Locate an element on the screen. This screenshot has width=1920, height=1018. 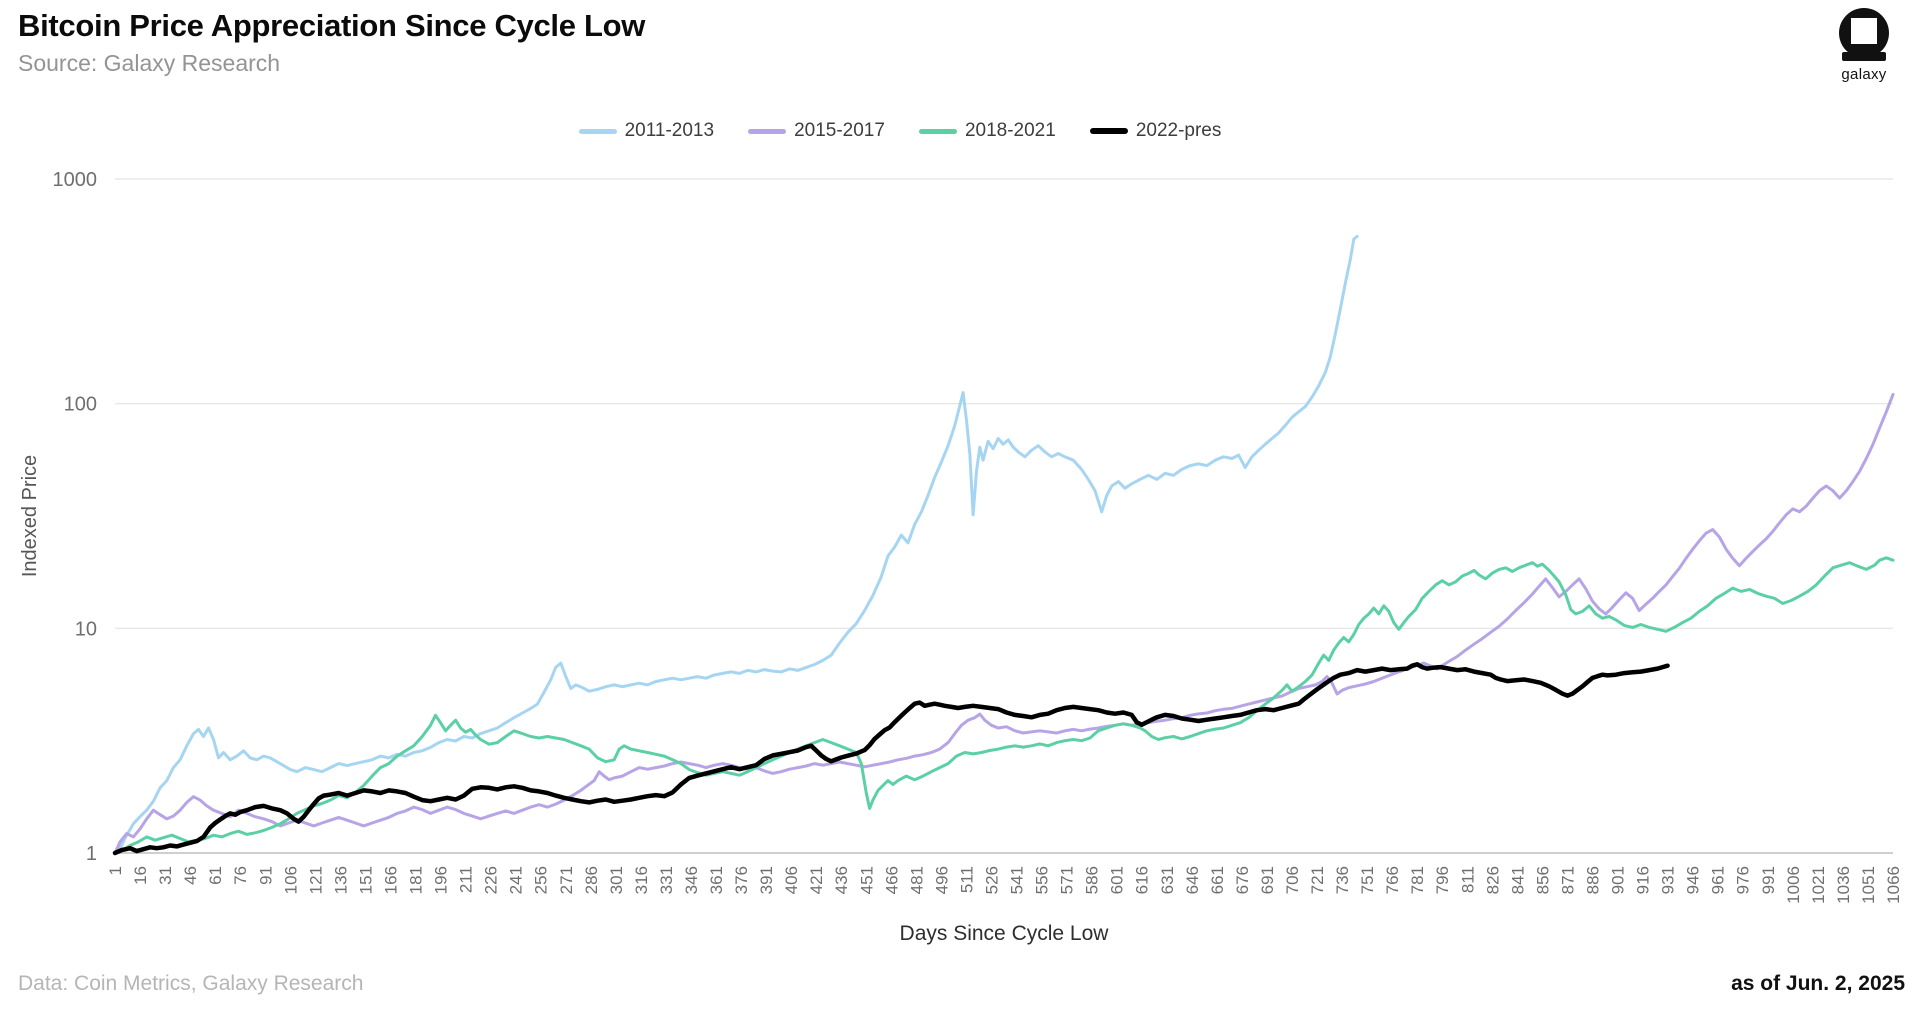
y-axis-tick-labels: 1000 100 10 1 is located at coordinates (75, 517).